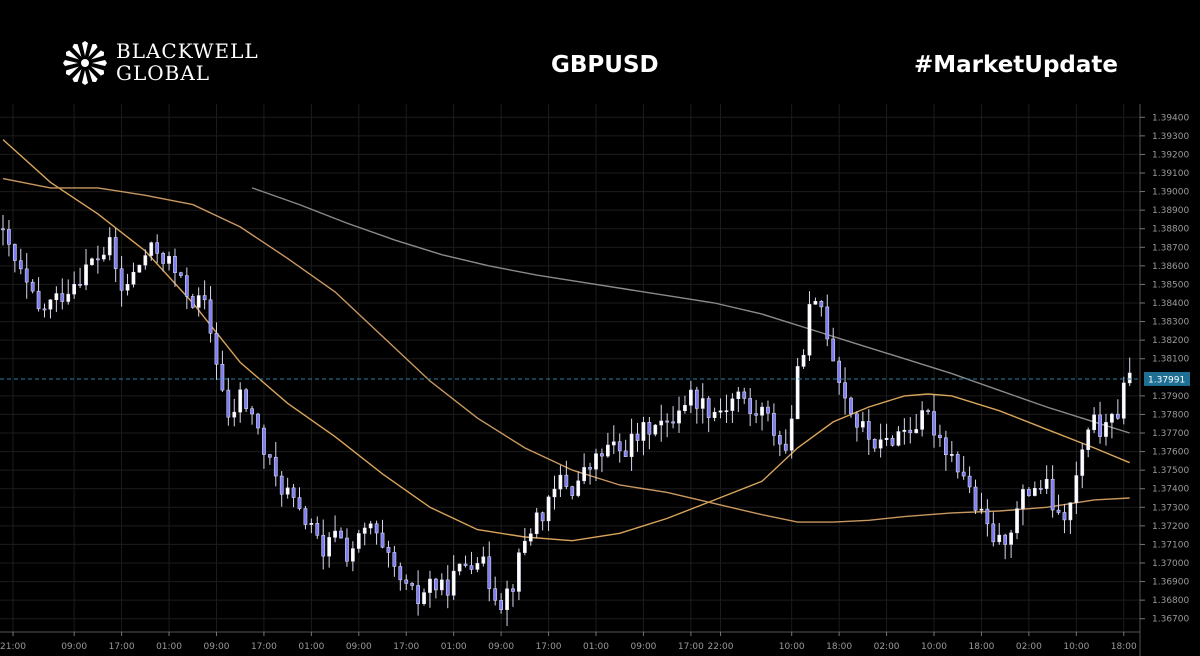 This screenshot has height=656, width=1200. Describe the element at coordinates (217, 647) in the screenshot. I see `time-tick-label: 09:00` at that location.